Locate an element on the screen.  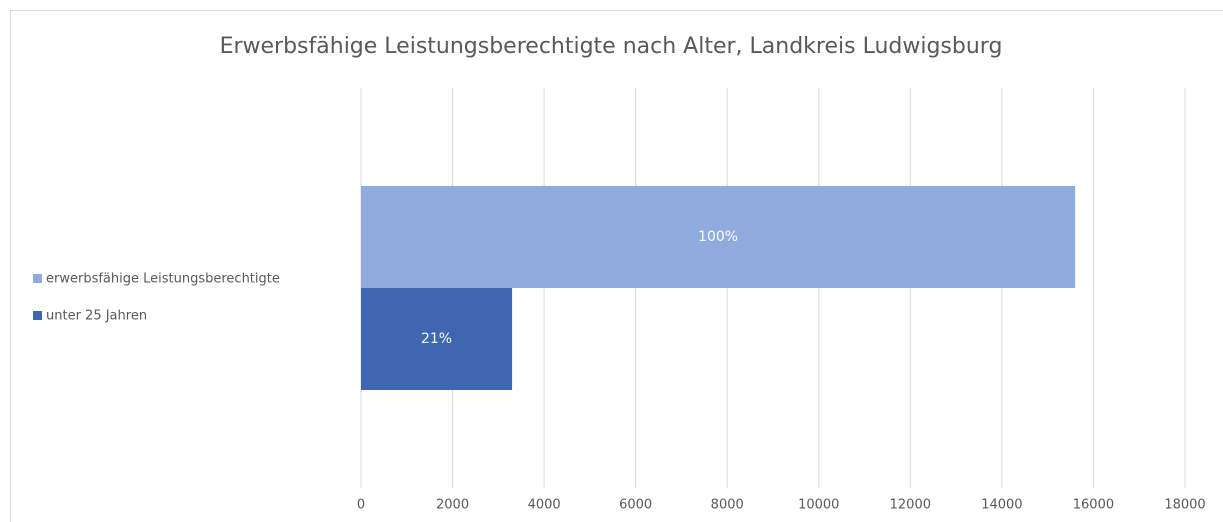
x-tick-label: 0 is located at coordinates (361, 505).